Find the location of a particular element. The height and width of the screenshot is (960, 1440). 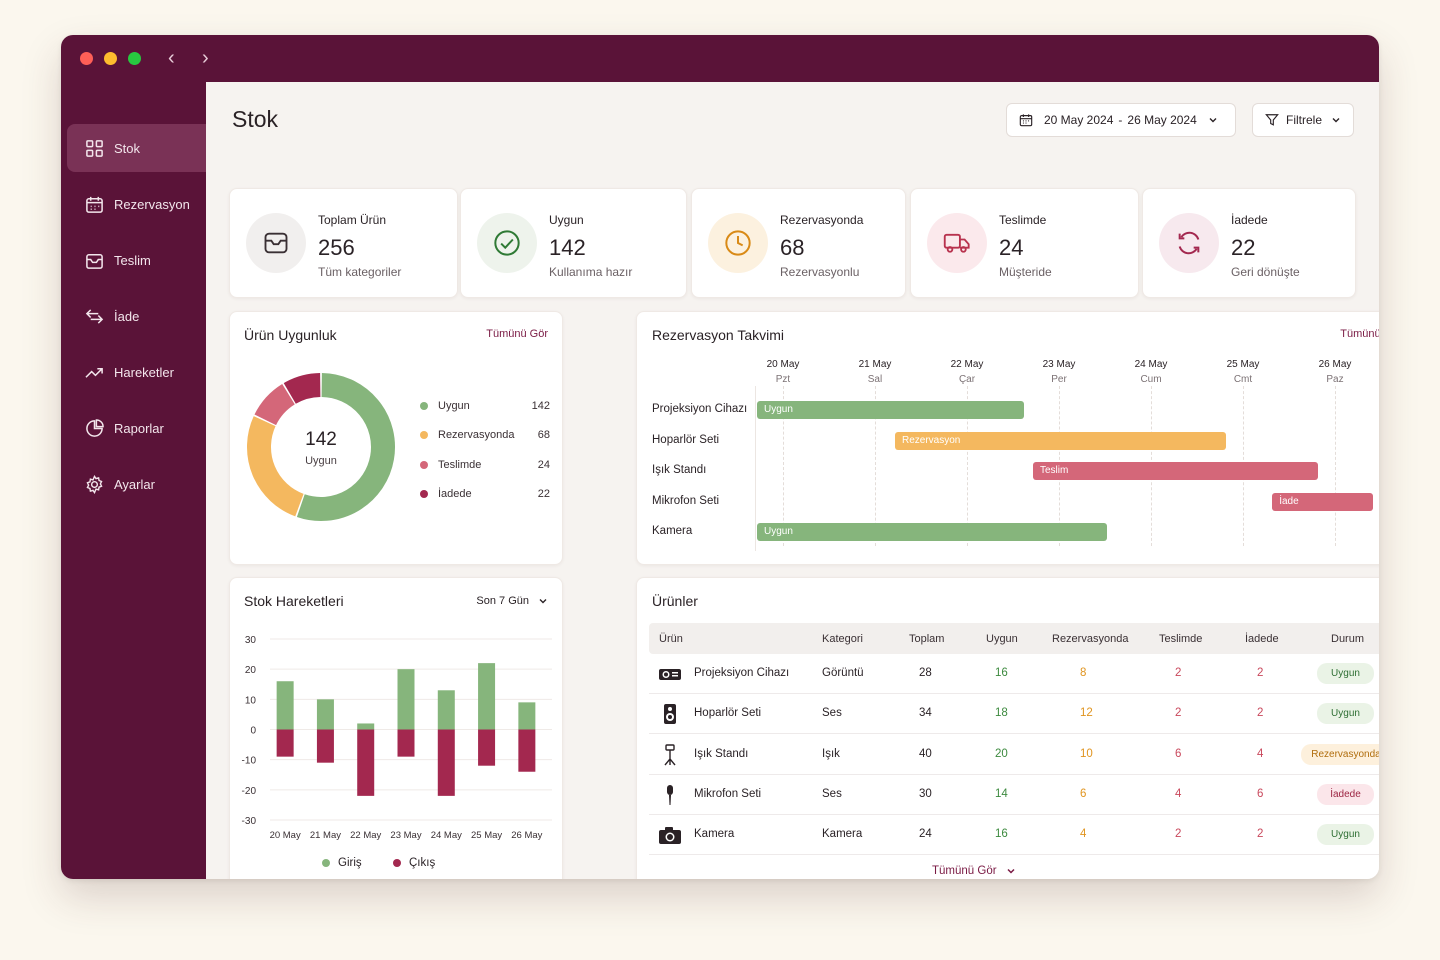

reservation-bar: Rezervasyon is located at coordinates (1061, 440).